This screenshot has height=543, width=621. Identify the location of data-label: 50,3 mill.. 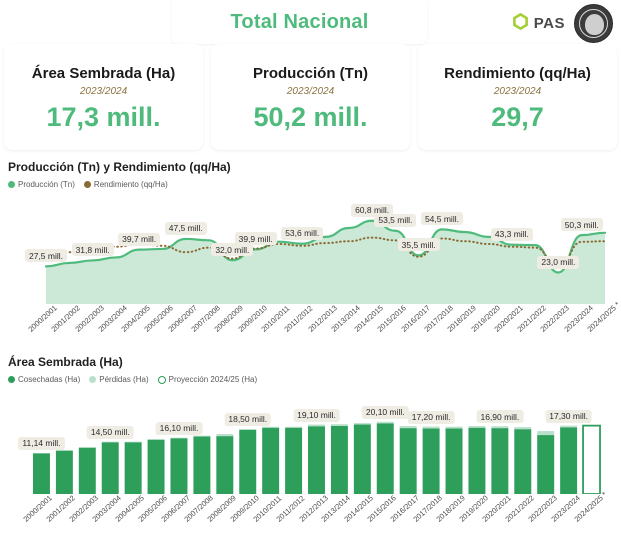
(581, 225).